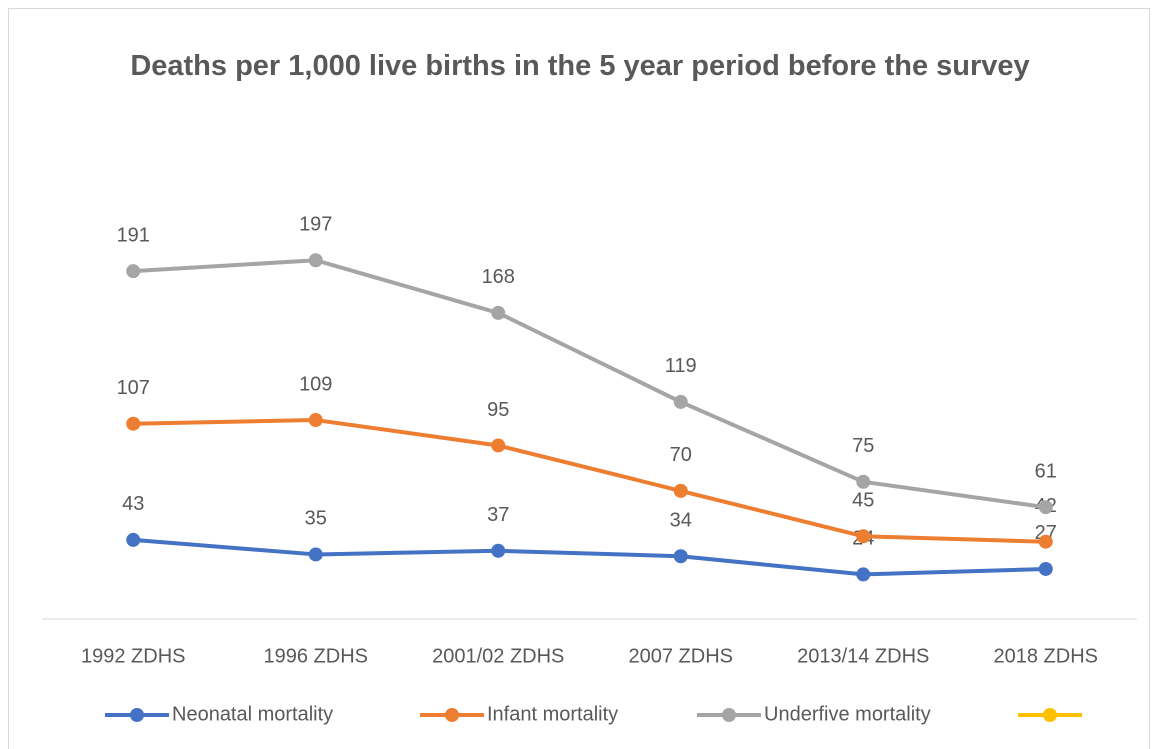 This screenshot has width=1158, height=749. Describe the element at coordinates (315, 225) in the screenshot. I see `data-label: 197` at that location.